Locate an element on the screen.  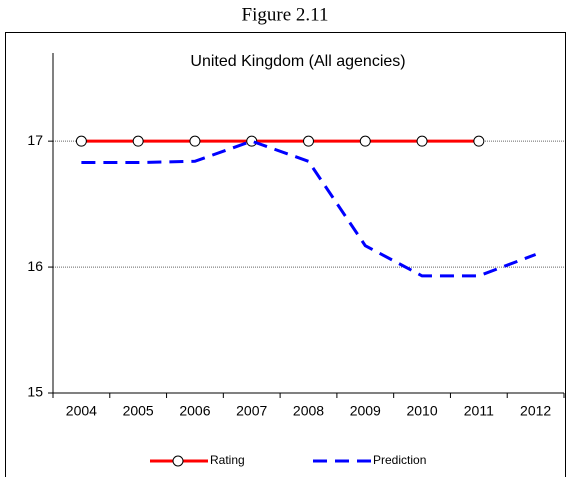
x-tick-label: 2004 is located at coordinates (81, 411).